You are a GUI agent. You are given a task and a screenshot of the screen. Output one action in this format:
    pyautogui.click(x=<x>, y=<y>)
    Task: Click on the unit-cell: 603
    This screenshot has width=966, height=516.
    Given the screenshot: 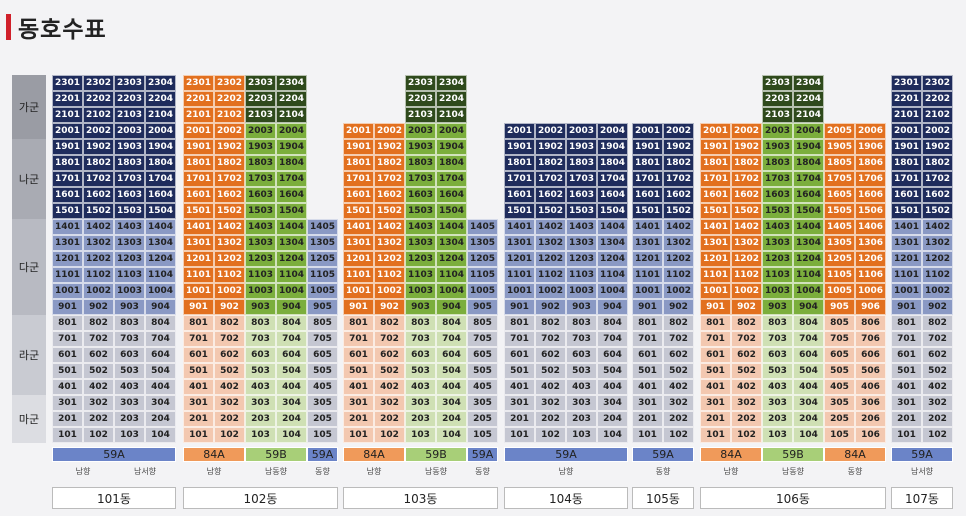 What is the action you would take?
    pyautogui.click(x=581, y=355)
    